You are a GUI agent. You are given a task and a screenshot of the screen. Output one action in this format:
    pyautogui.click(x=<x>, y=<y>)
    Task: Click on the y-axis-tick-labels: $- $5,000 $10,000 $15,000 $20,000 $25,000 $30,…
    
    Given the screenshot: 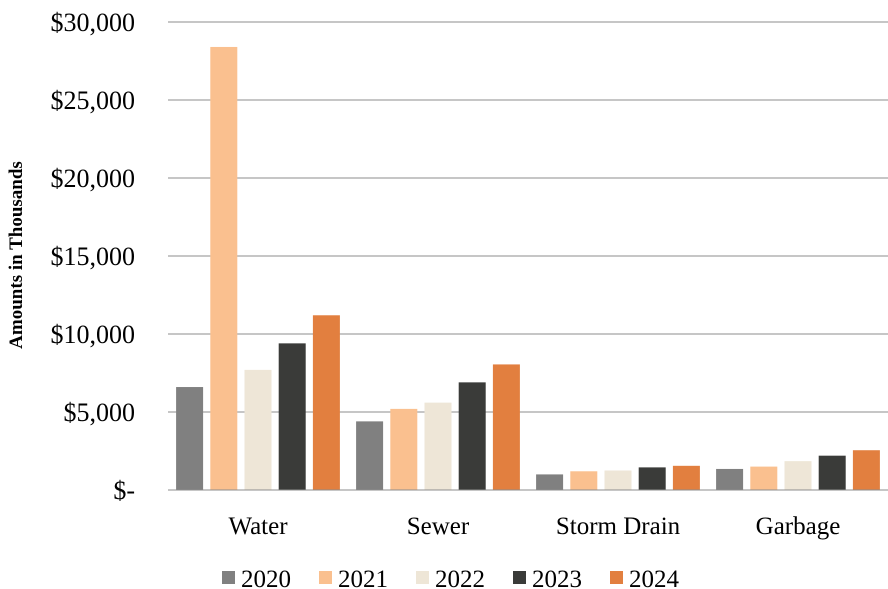 What is the action you would take?
    pyautogui.click(x=93, y=256)
    